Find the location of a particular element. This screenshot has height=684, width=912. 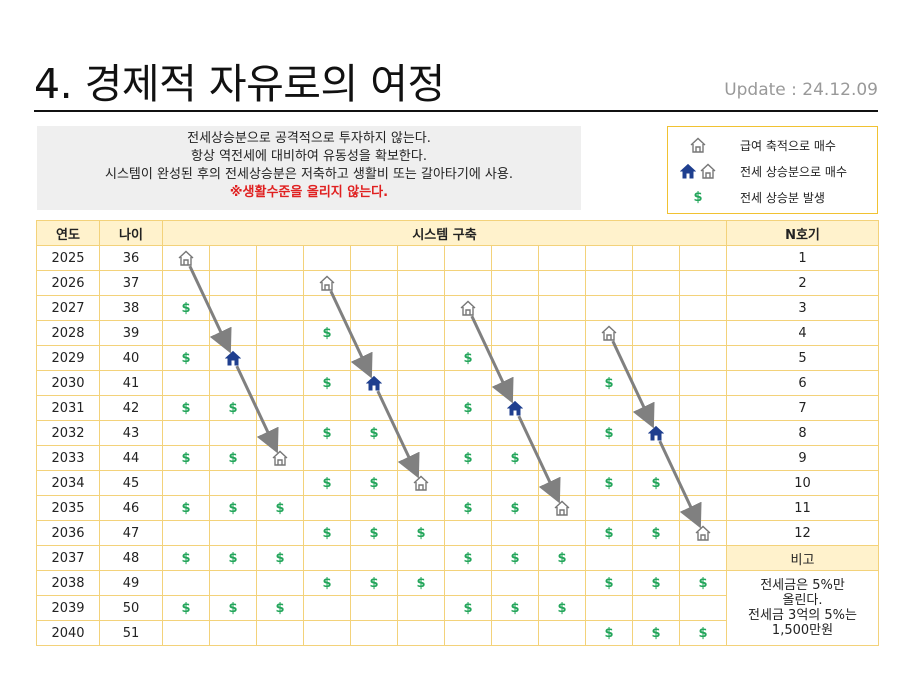

n-cell: 8 is located at coordinates (802, 433).